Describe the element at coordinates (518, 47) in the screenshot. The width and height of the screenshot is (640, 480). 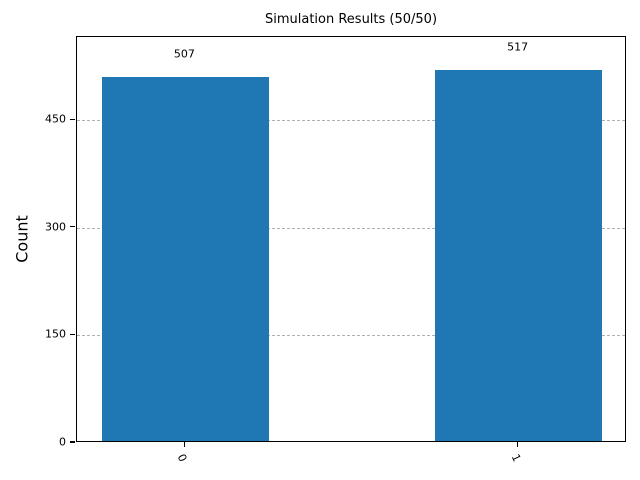
I see `bar-value-label: 517` at that location.